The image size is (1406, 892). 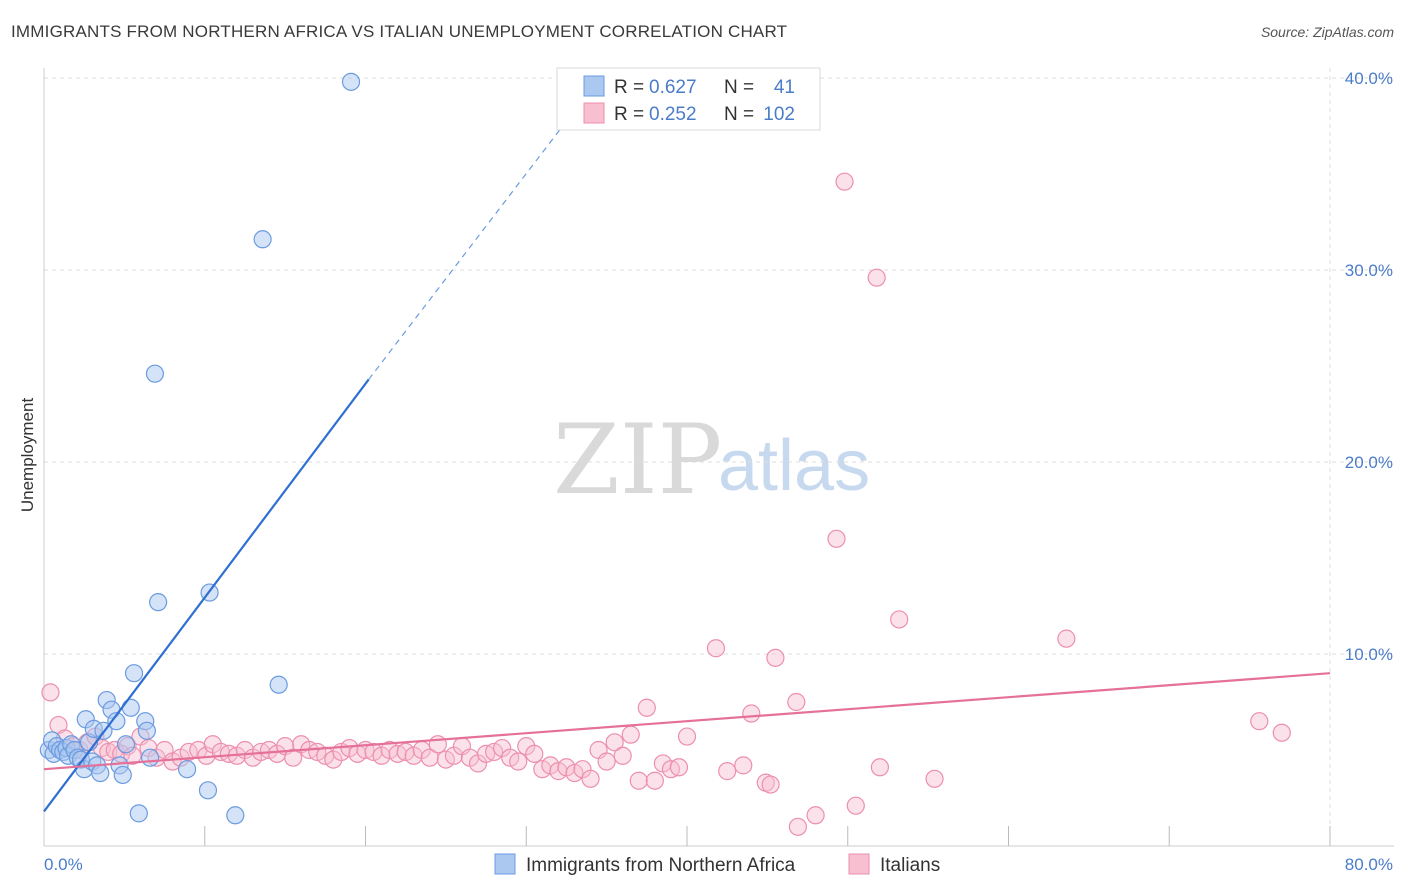 I want to click on legend-n-label-blue: N =, so click(x=739, y=87).